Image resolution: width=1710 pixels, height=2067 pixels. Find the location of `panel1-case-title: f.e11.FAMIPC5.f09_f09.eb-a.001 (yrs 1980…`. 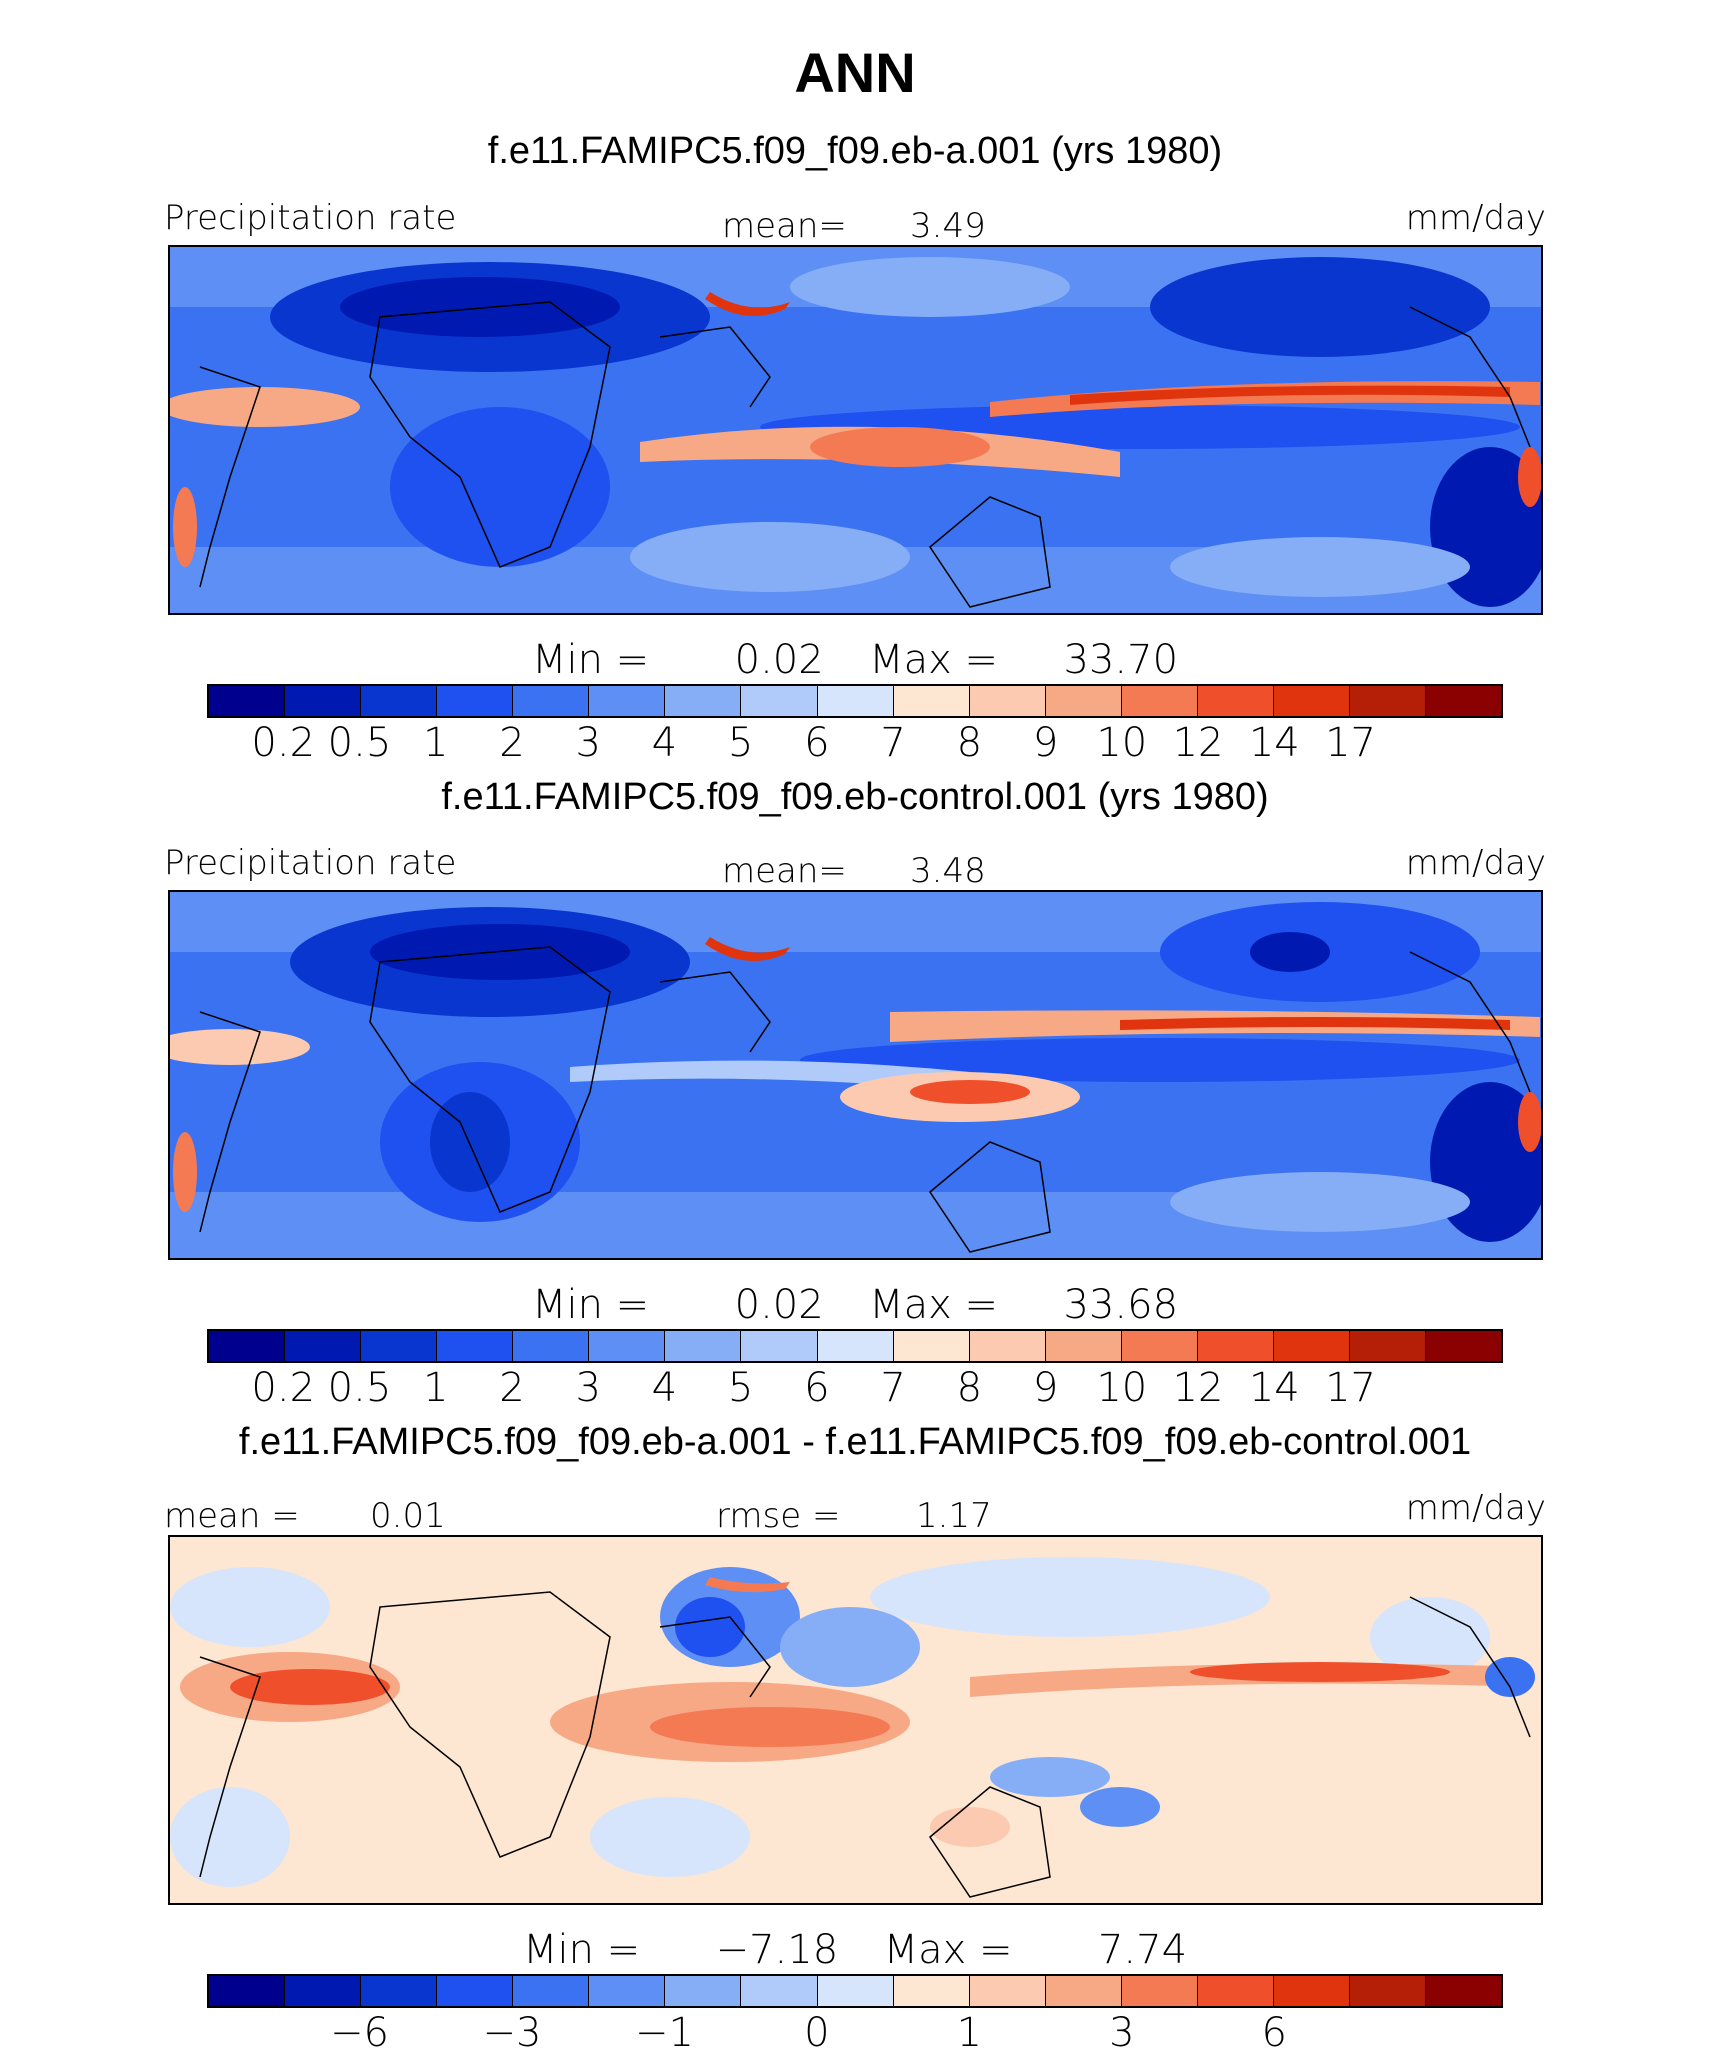

panel1-case-title: f.e11.FAMIPC5.f09_f09.eb-a.001 (yrs 1980… is located at coordinates (855, 151).